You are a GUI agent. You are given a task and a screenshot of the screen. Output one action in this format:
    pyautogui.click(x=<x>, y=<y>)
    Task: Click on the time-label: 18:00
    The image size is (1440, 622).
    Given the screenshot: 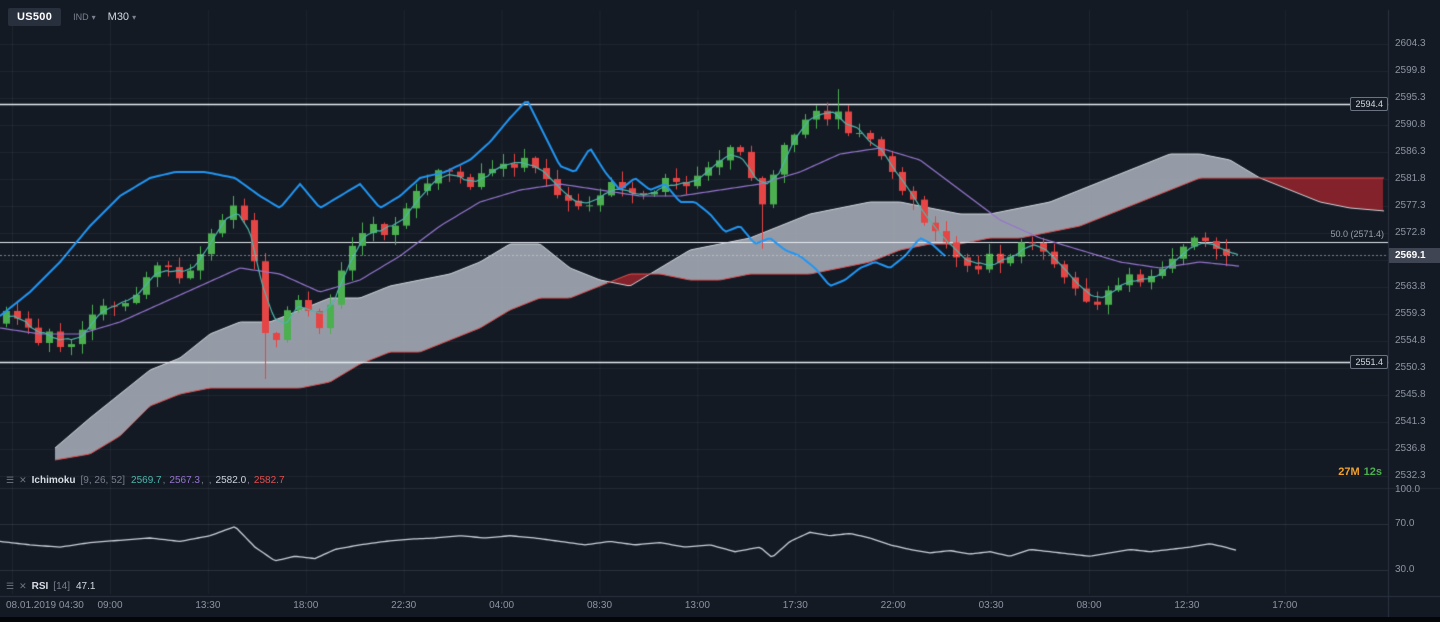 What is the action you would take?
    pyautogui.click(x=306, y=605)
    